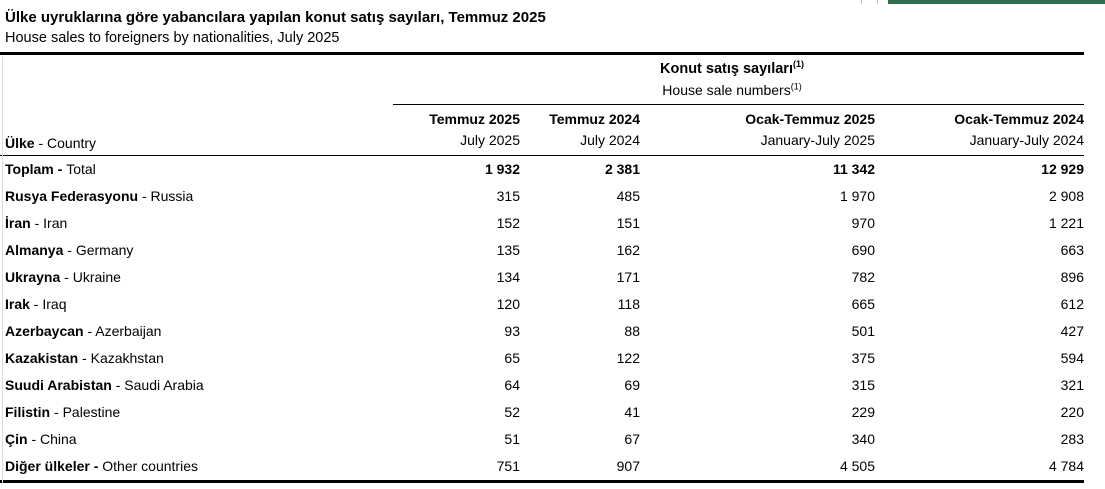  What do you see at coordinates (796, 86) in the screenshot?
I see `footnote-marker: (1)` at bounding box center [796, 86].